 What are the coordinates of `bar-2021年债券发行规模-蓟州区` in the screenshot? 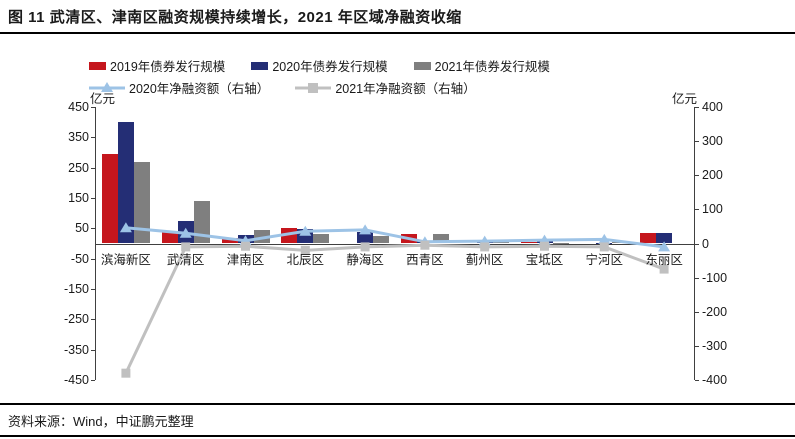 It's located at (500, 242).